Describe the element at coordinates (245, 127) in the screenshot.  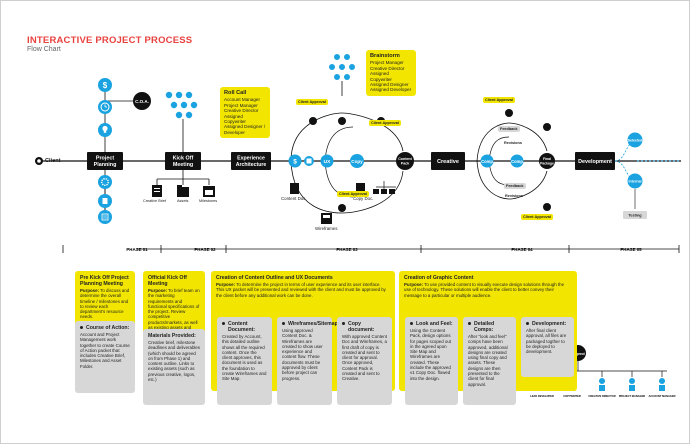
I see `roll-call-line: Assigned Designer /` at that location.